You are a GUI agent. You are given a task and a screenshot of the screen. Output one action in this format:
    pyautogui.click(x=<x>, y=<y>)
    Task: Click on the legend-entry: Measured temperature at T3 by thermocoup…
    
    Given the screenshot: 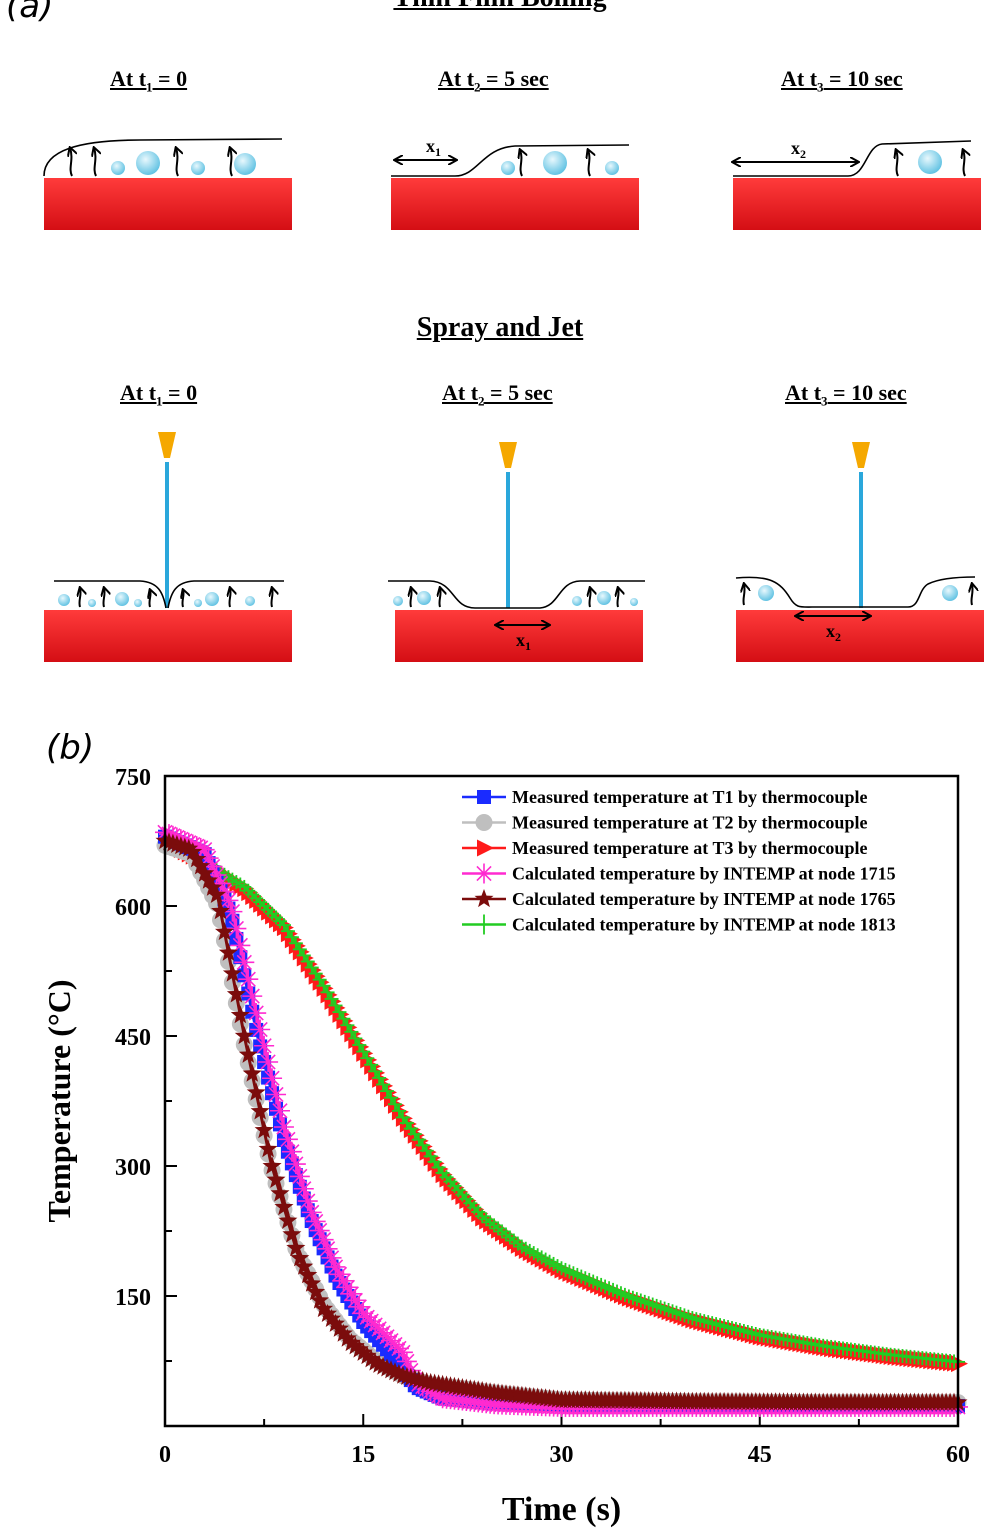 What is the action you would take?
    pyautogui.click(x=664, y=848)
    